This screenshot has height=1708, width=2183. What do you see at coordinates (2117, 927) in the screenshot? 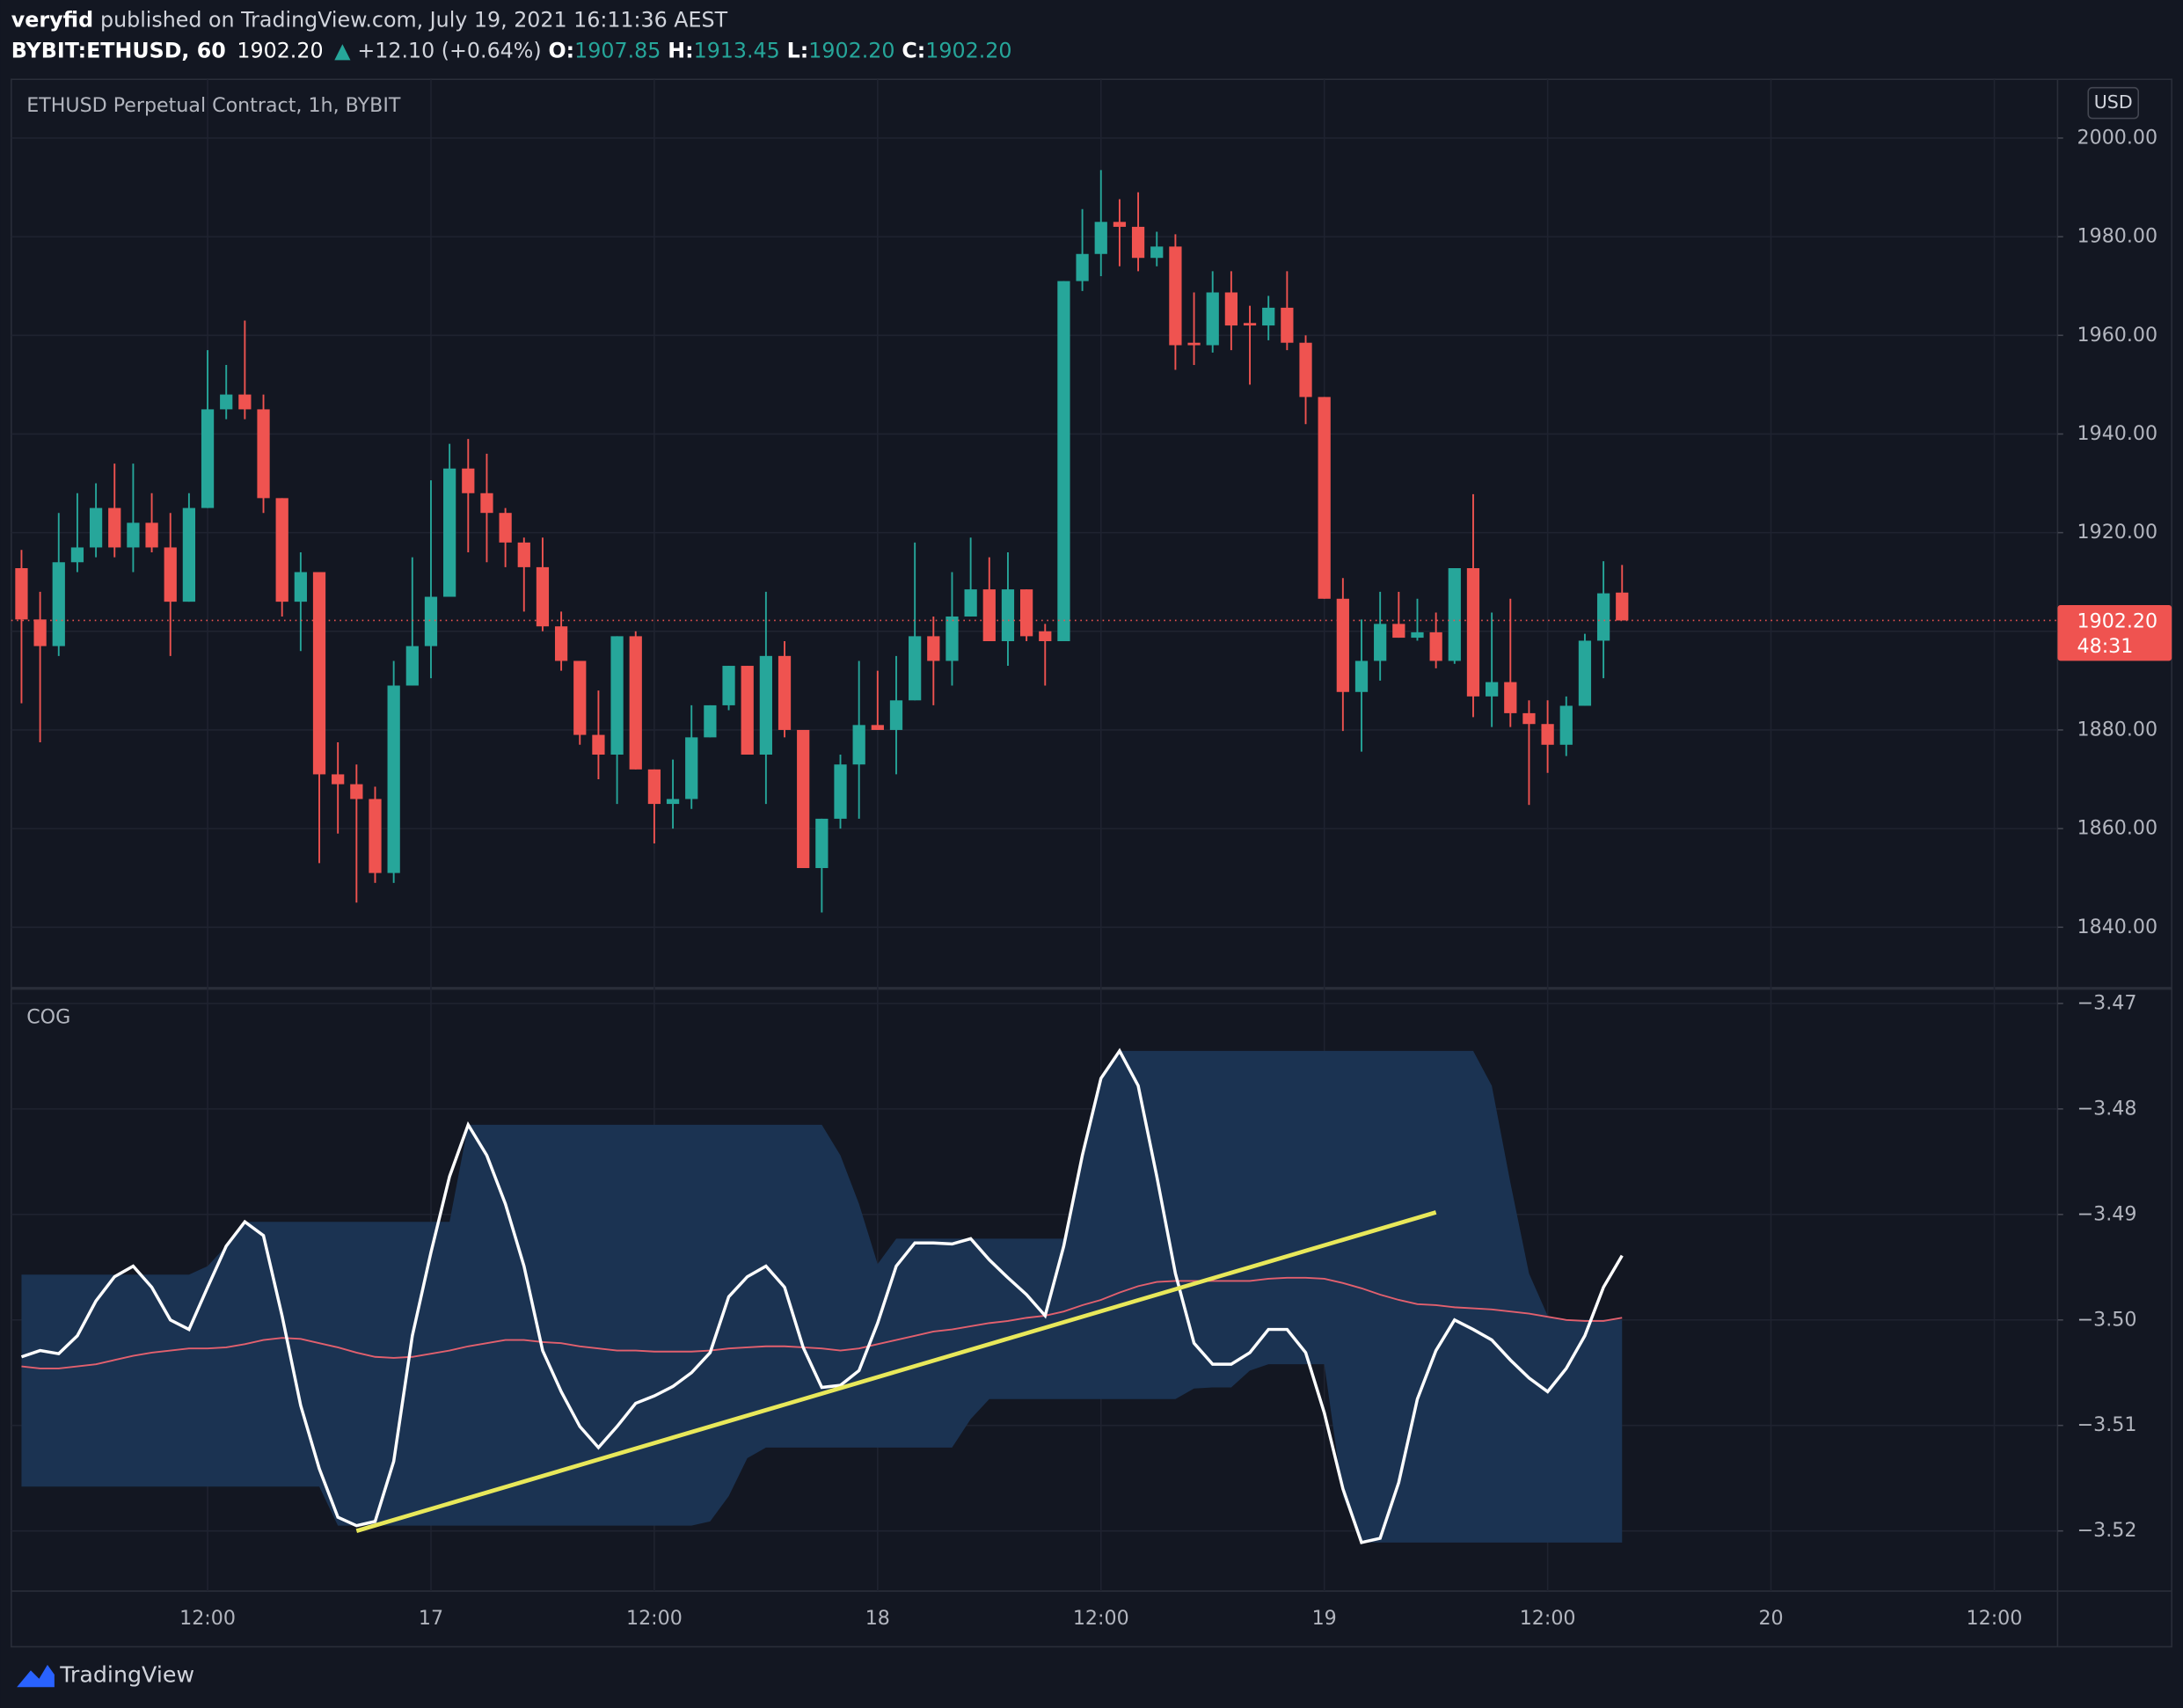
I see `y-tick-label: 1840.00` at bounding box center [2117, 927].